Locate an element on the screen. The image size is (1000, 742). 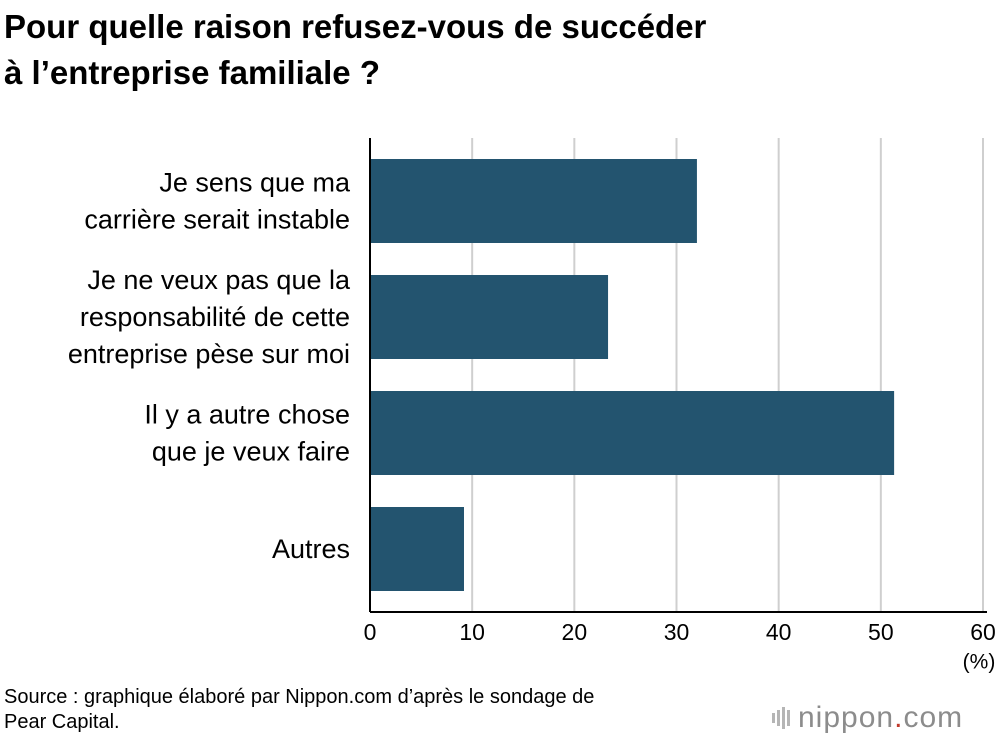
nippon-logo: nippon.com is located at coordinates (867, 718).